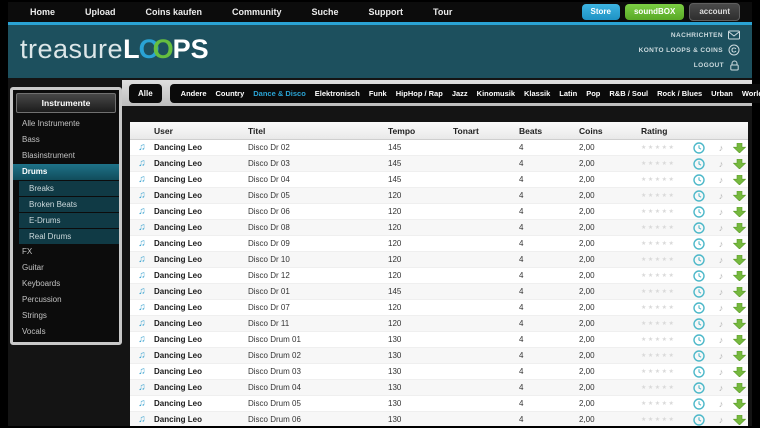  Describe the element at coordinates (591, 130) in the screenshot. I see `col-header-coins: Coins` at that location.